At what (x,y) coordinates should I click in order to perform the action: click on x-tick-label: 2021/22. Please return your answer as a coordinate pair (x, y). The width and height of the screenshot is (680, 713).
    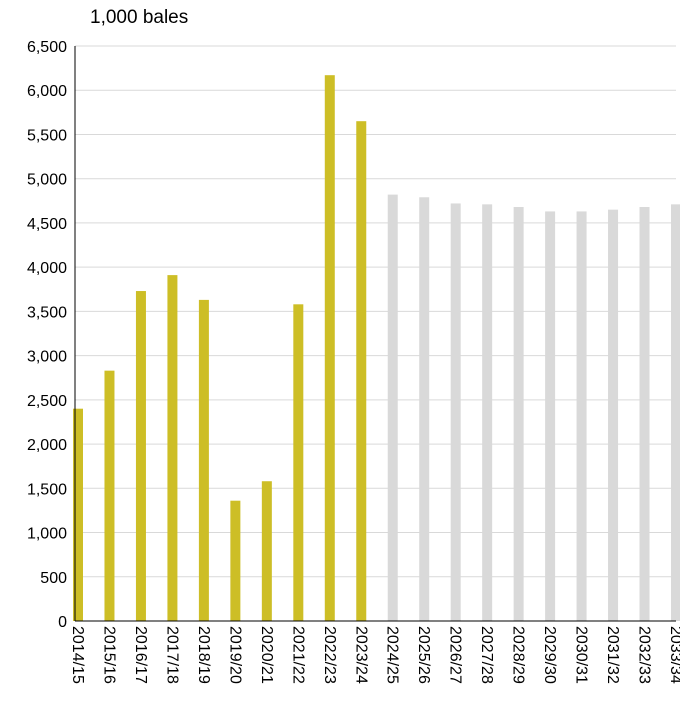
    Looking at the image, I should click on (297, 655).